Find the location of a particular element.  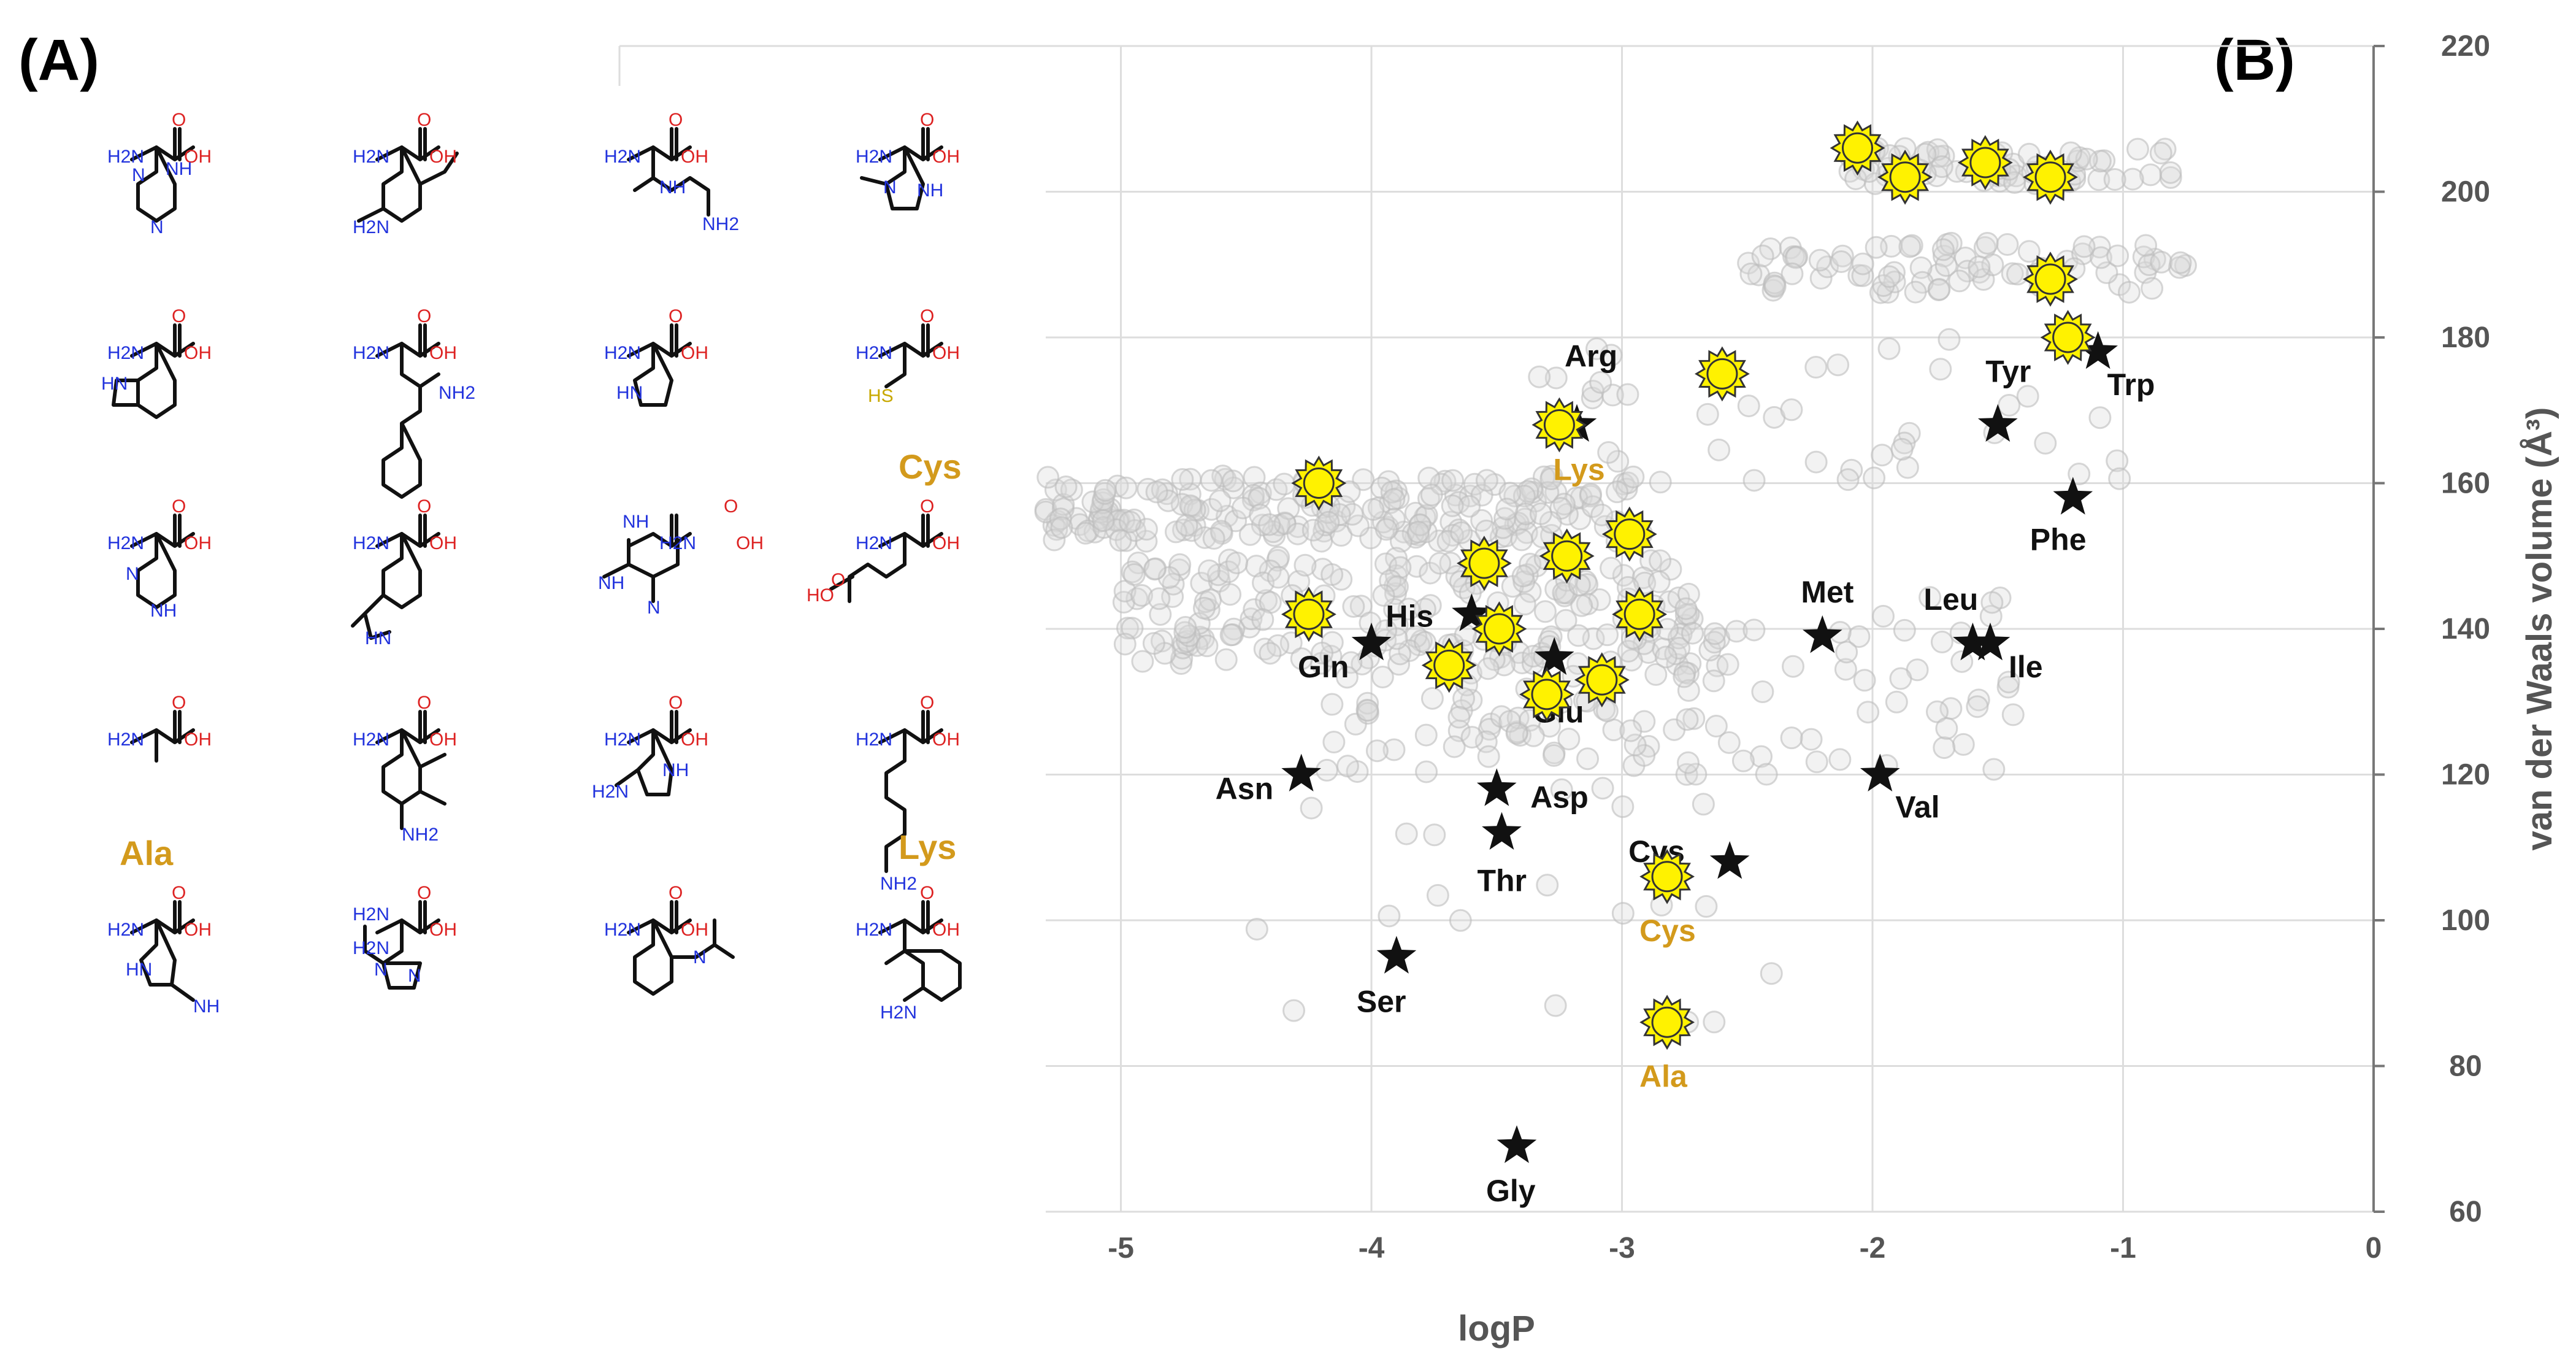

molecule-9: H2N O OH N NH is located at coordinates (159, 558).